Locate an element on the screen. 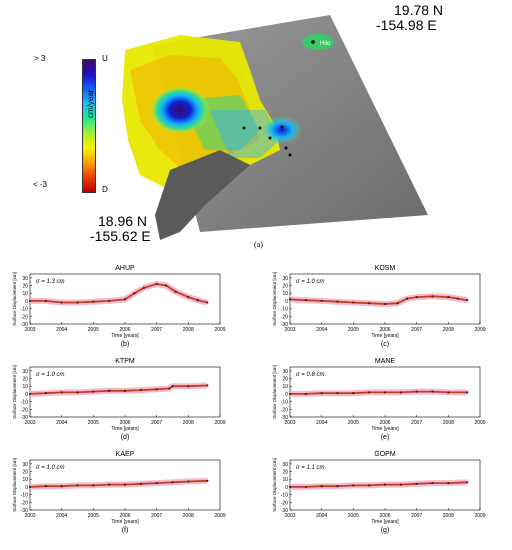 The width and height of the screenshot is (512, 550). y-axis-label-kaep: Surface Displacement [cm] is located at coordinates (14, 485).